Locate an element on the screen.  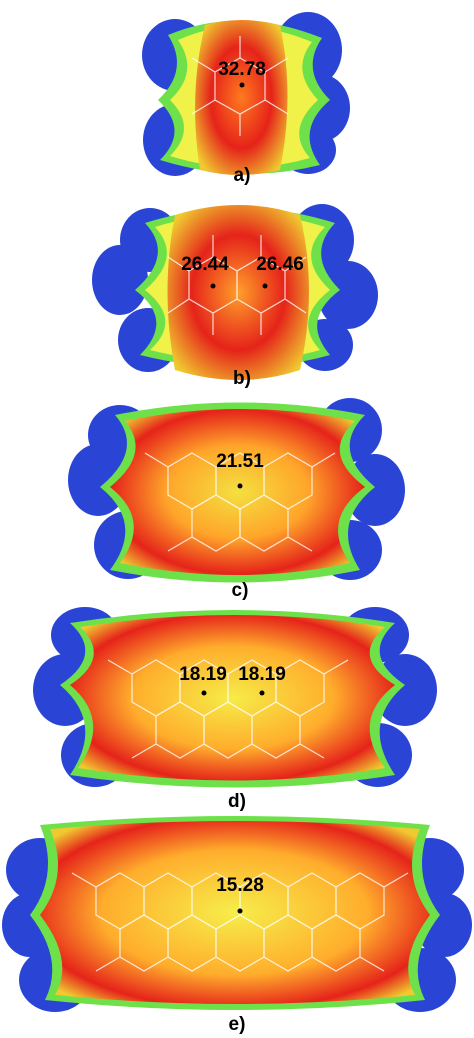
surface-e is located at coordinates (235, 912).